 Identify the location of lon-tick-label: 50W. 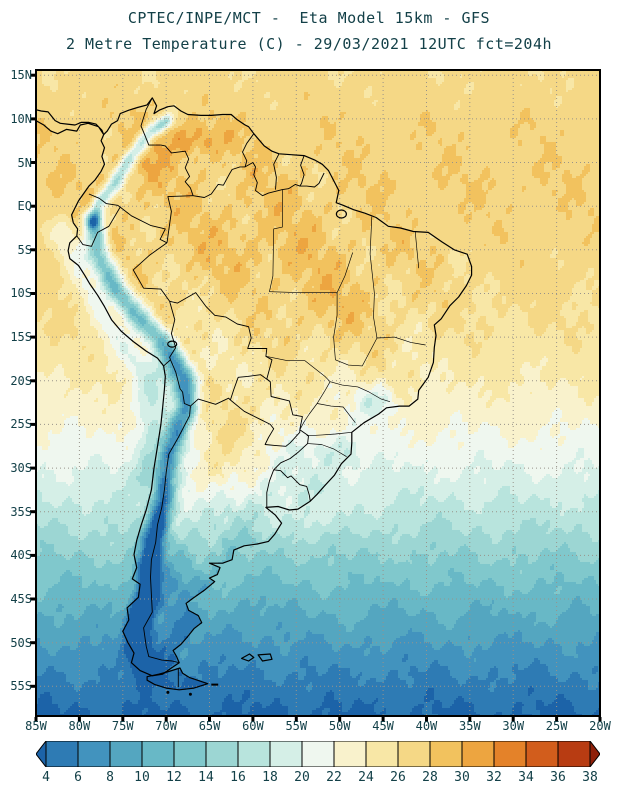
(339, 726).